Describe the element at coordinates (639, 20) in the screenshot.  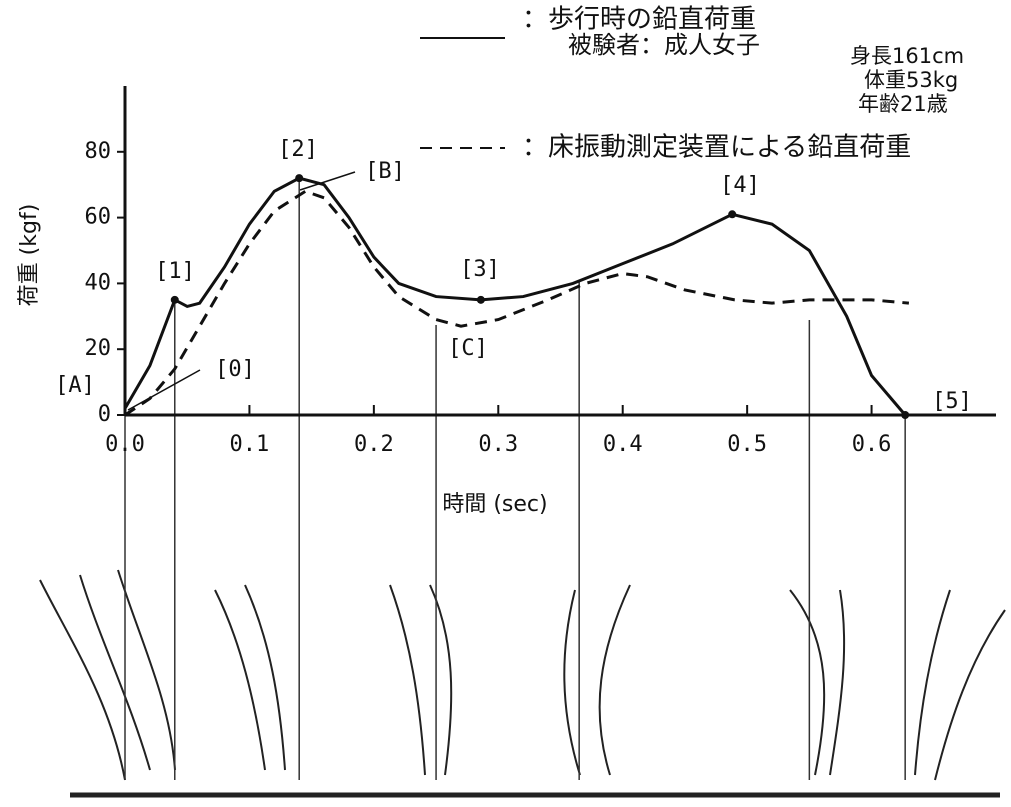
I see `legend-label: ：歩行時の鉛直荷重` at that location.